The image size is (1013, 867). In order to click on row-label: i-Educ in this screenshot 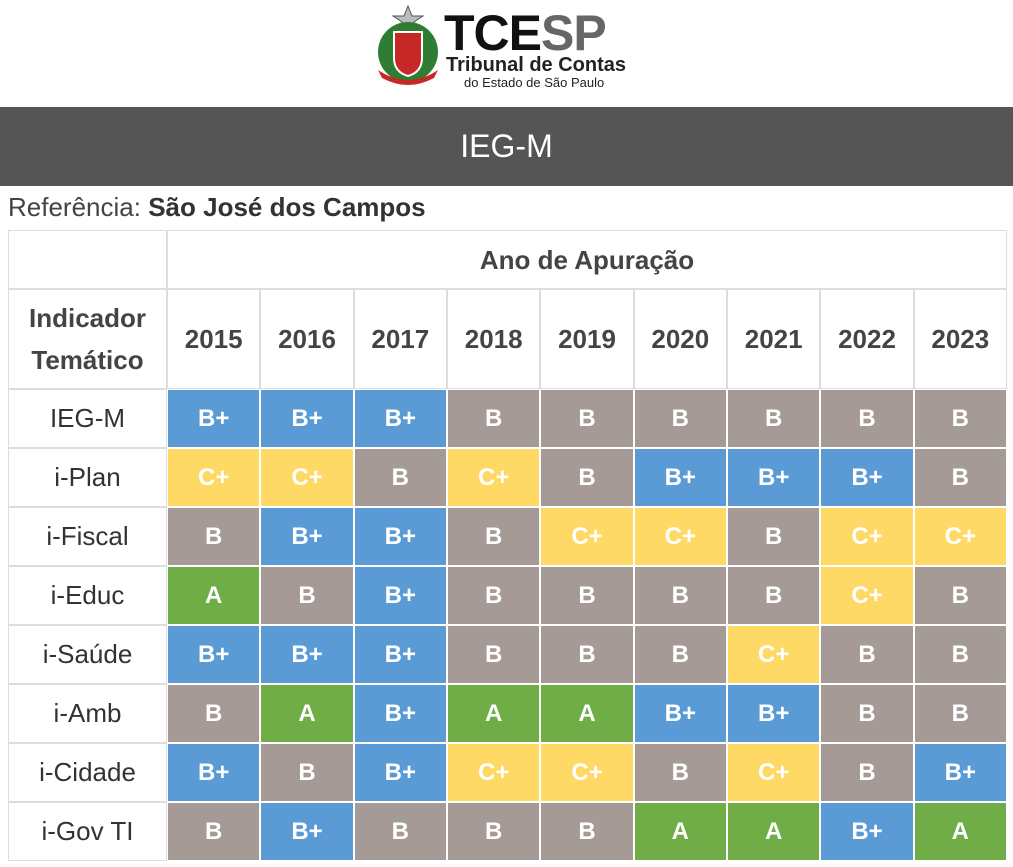, I will do `click(87, 595)`.